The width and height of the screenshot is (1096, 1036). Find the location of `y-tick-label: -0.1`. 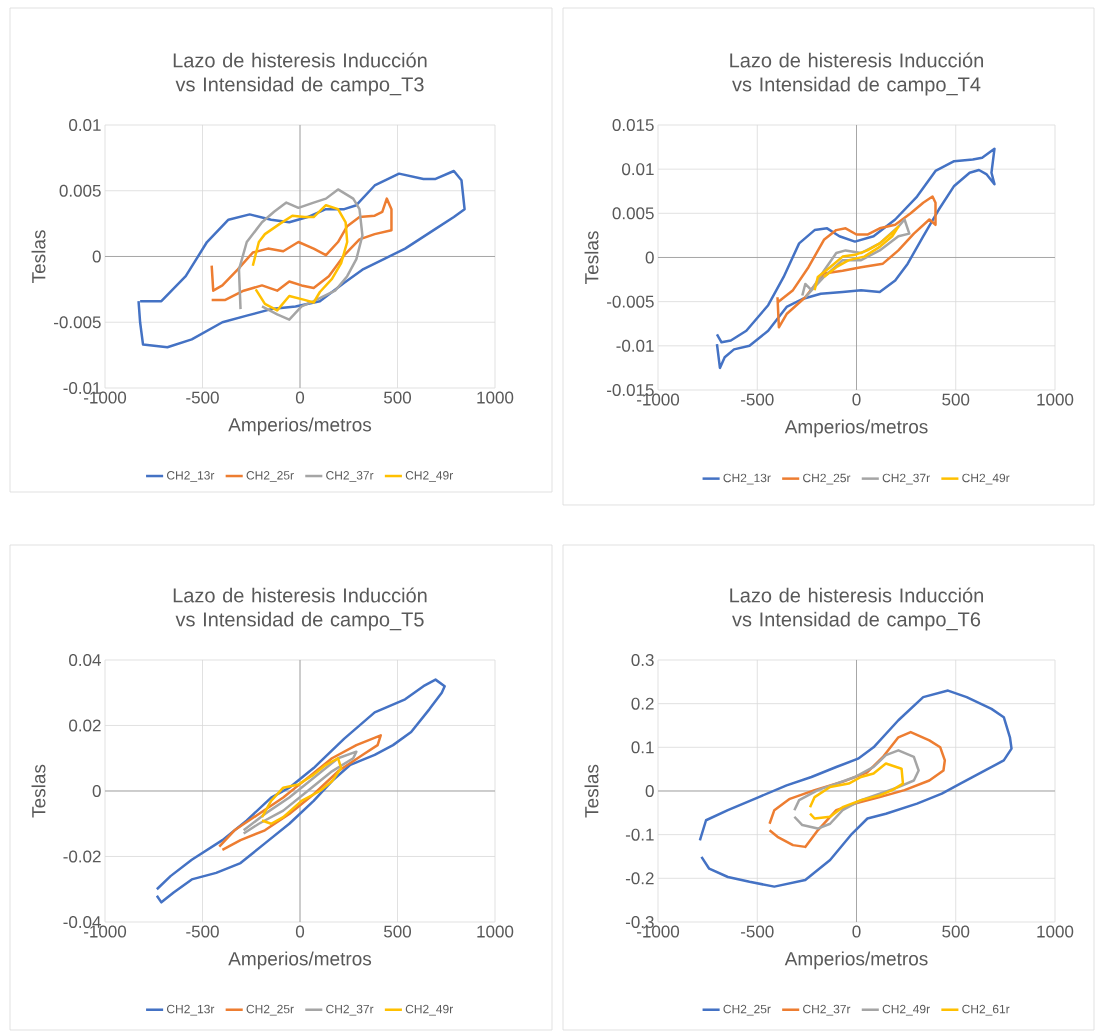

y-tick-label: -0.1 is located at coordinates (639, 834).